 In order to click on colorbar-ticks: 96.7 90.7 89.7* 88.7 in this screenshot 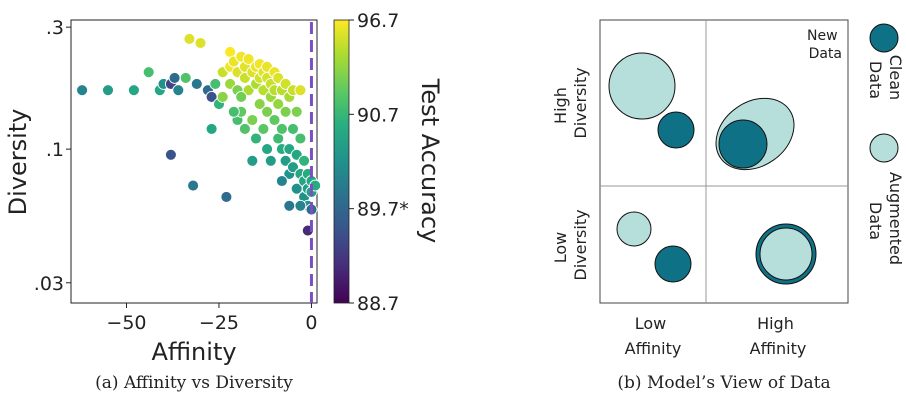, I will do `click(379, 162)`.